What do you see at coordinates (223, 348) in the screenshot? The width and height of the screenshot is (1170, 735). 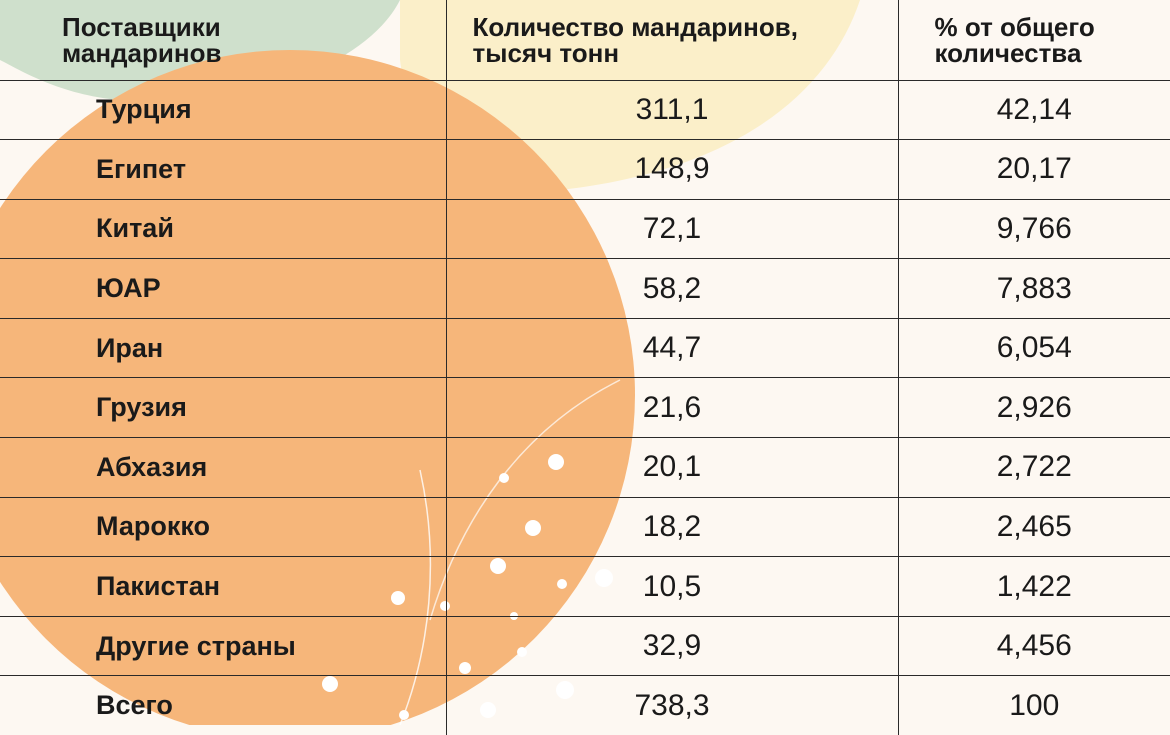 I see `country-cell: Иран` at bounding box center [223, 348].